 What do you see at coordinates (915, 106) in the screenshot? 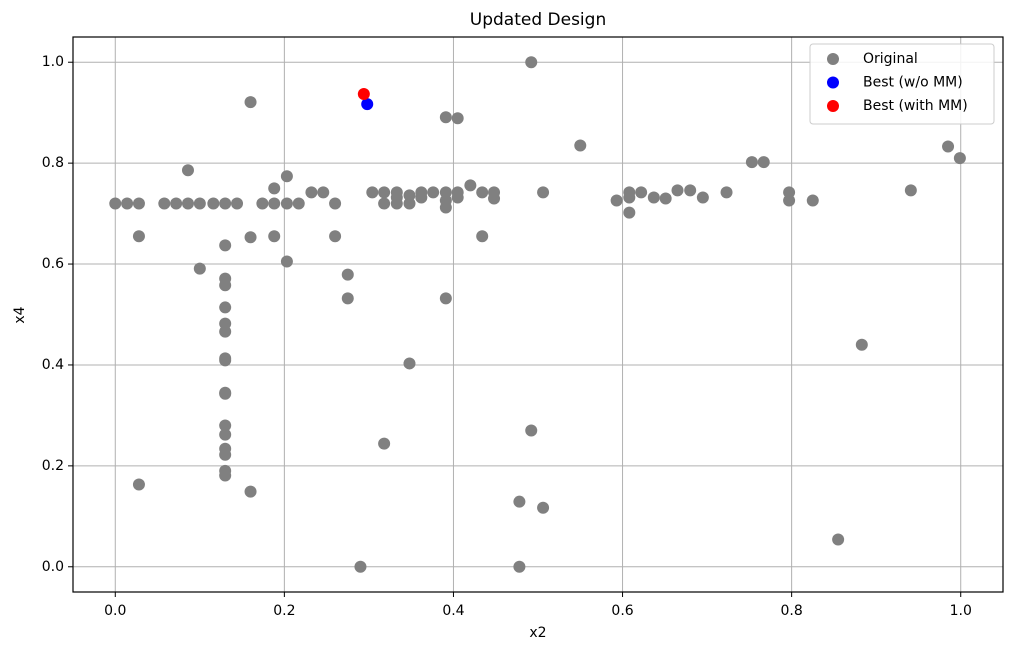
I see `legend-label: Best (with MM)` at bounding box center [915, 106].